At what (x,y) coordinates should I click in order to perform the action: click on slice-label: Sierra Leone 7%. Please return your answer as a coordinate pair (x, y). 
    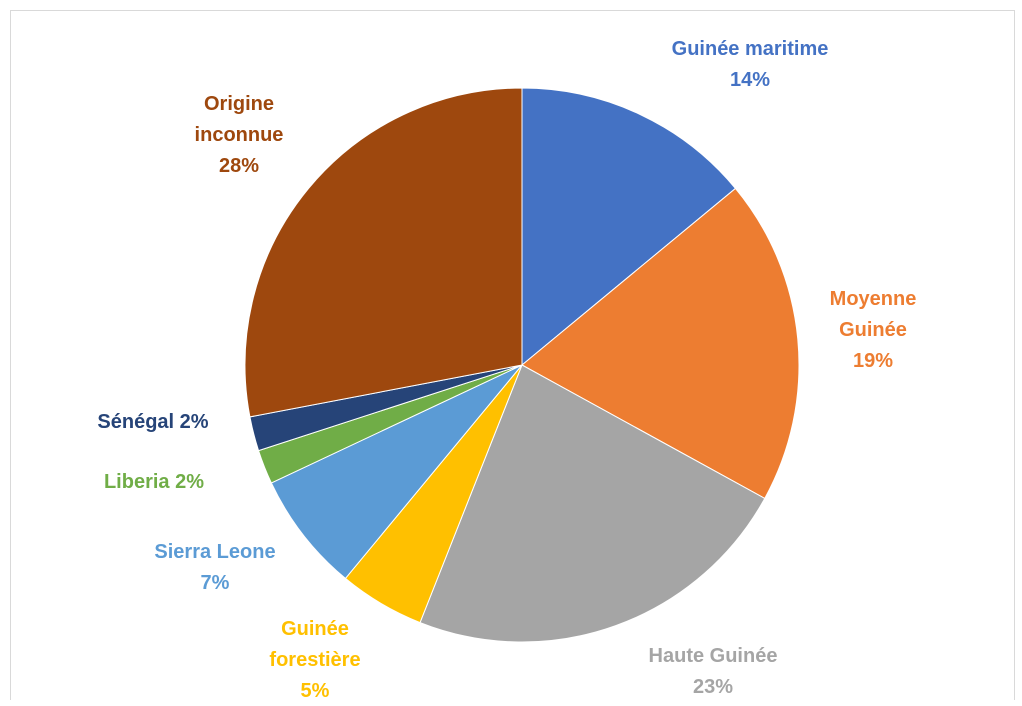
    Looking at the image, I should click on (214, 567).